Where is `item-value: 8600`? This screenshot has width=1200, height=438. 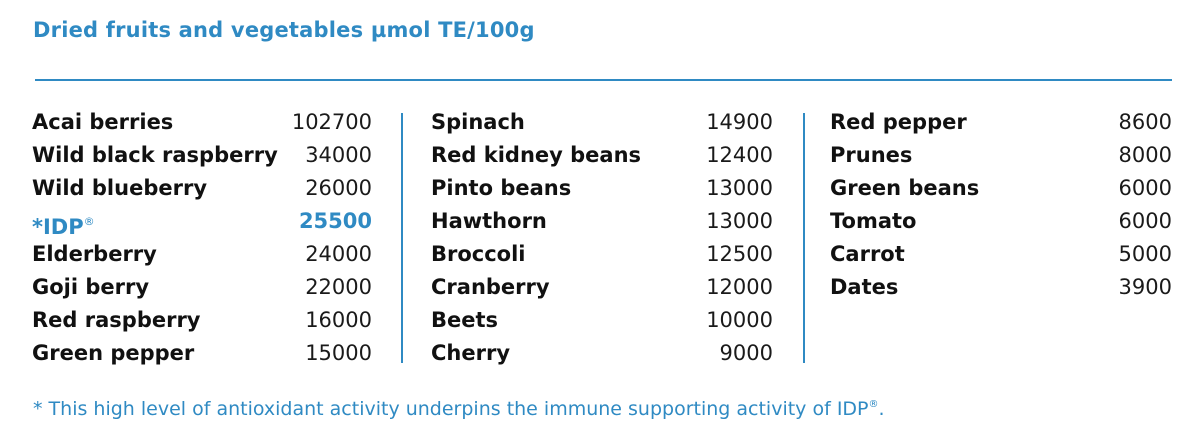 item-value: 8600 is located at coordinates (1145, 122).